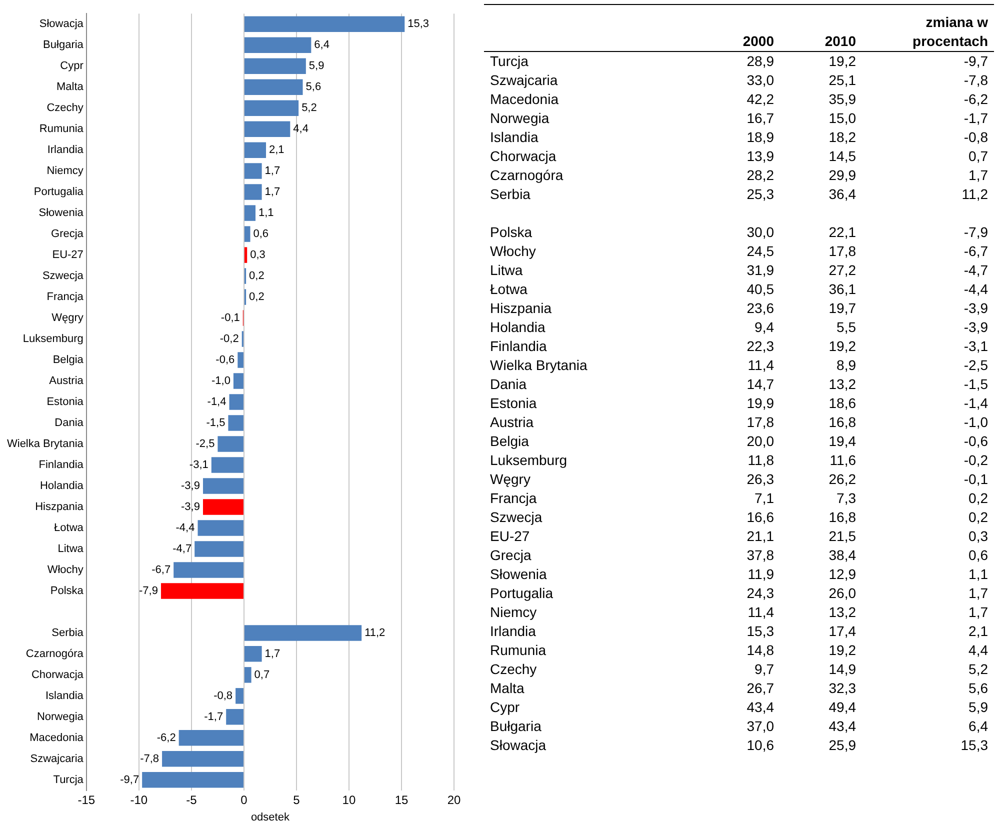 The width and height of the screenshot is (1000, 838). What do you see at coordinates (760, 346) in the screenshot?
I see `data-label: 22,3` at bounding box center [760, 346].